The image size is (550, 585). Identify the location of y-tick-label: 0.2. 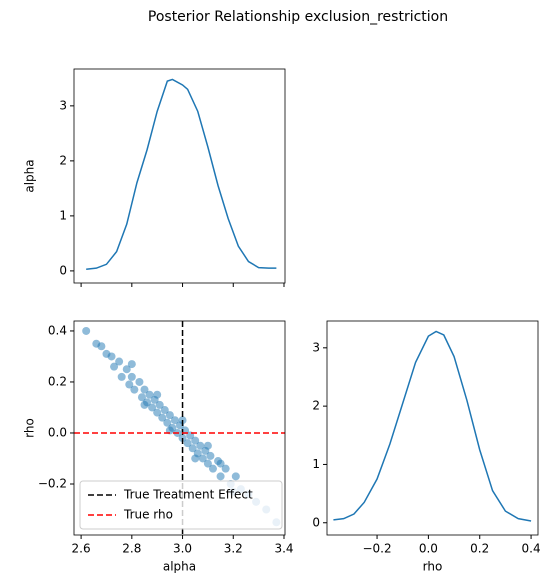
(57, 381).